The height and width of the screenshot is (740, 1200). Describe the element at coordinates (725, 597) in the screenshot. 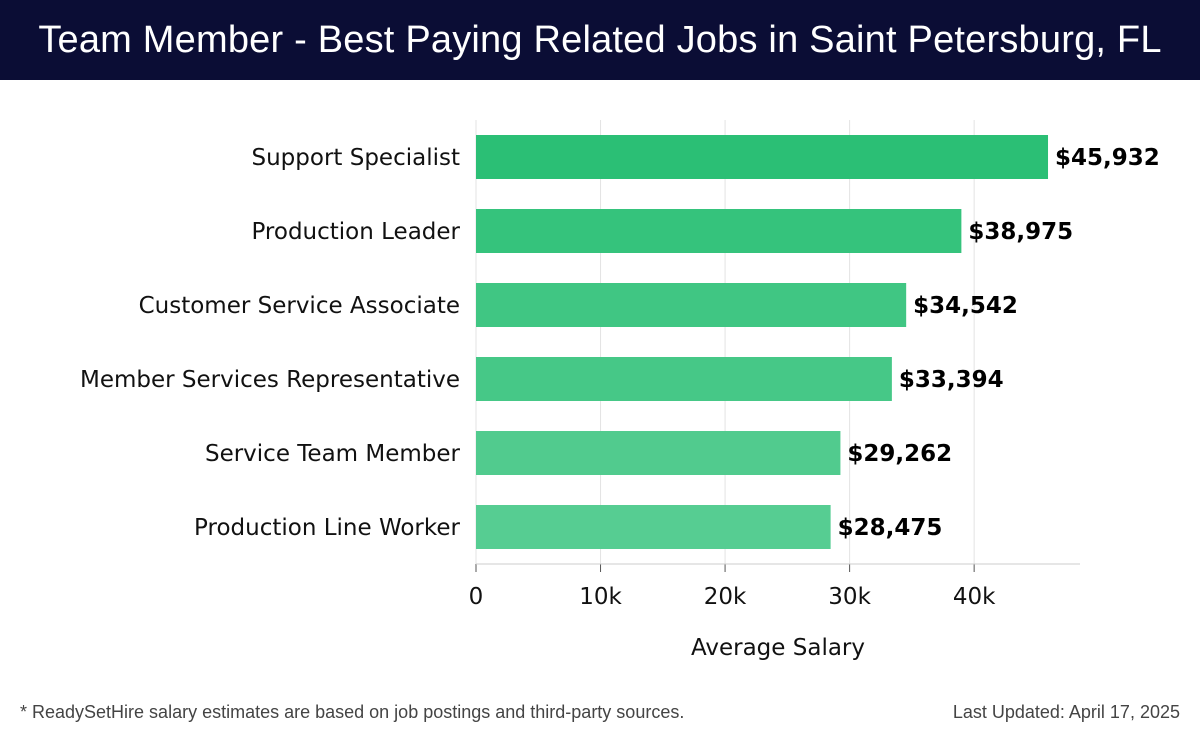

I see `x-tick-label: 20k` at that location.